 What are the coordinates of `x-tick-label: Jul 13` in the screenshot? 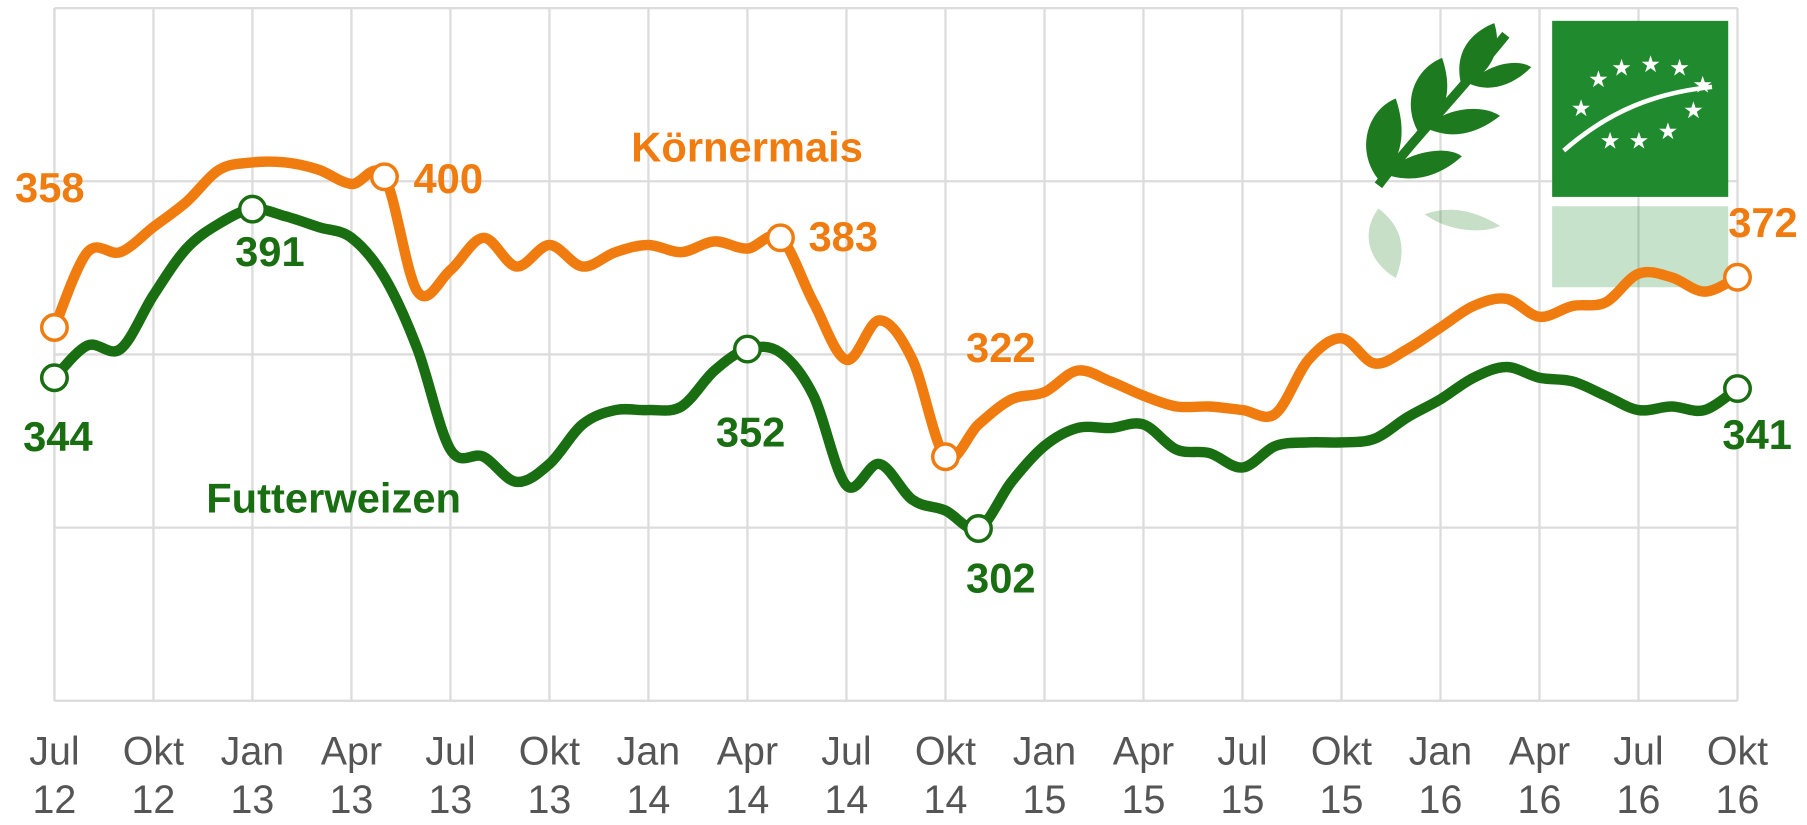 It's located at (450, 776).